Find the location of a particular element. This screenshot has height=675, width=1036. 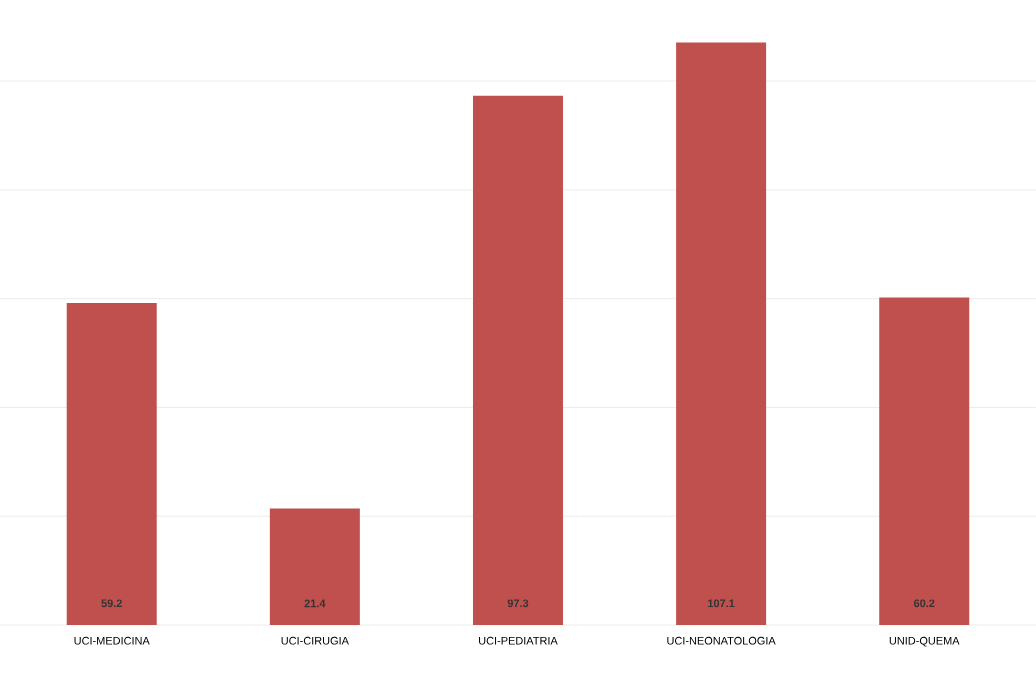

data-label: 97.3 is located at coordinates (518, 603).